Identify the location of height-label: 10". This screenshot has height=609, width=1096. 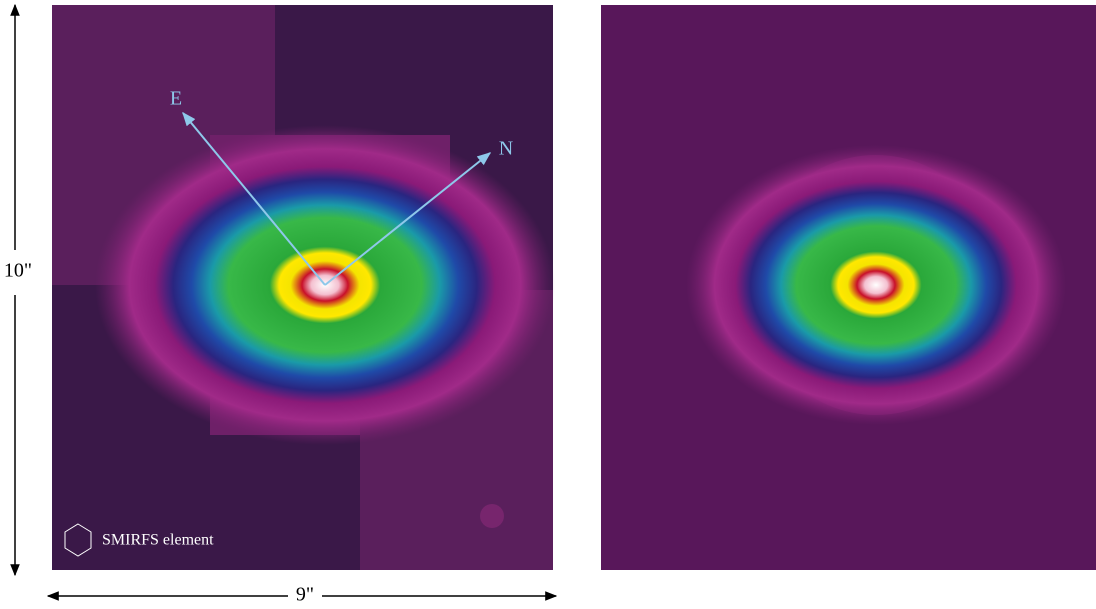
(18, 271).